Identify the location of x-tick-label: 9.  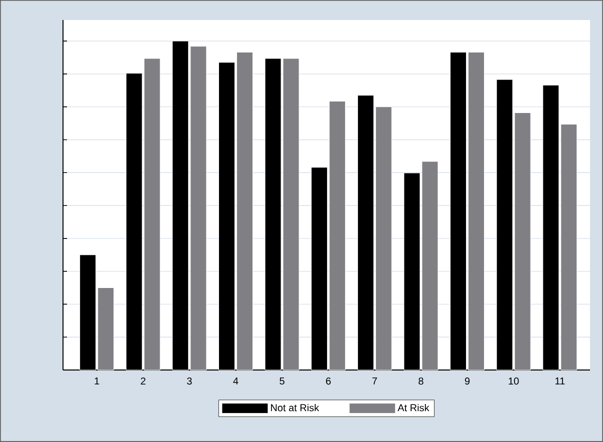
(467, 381).